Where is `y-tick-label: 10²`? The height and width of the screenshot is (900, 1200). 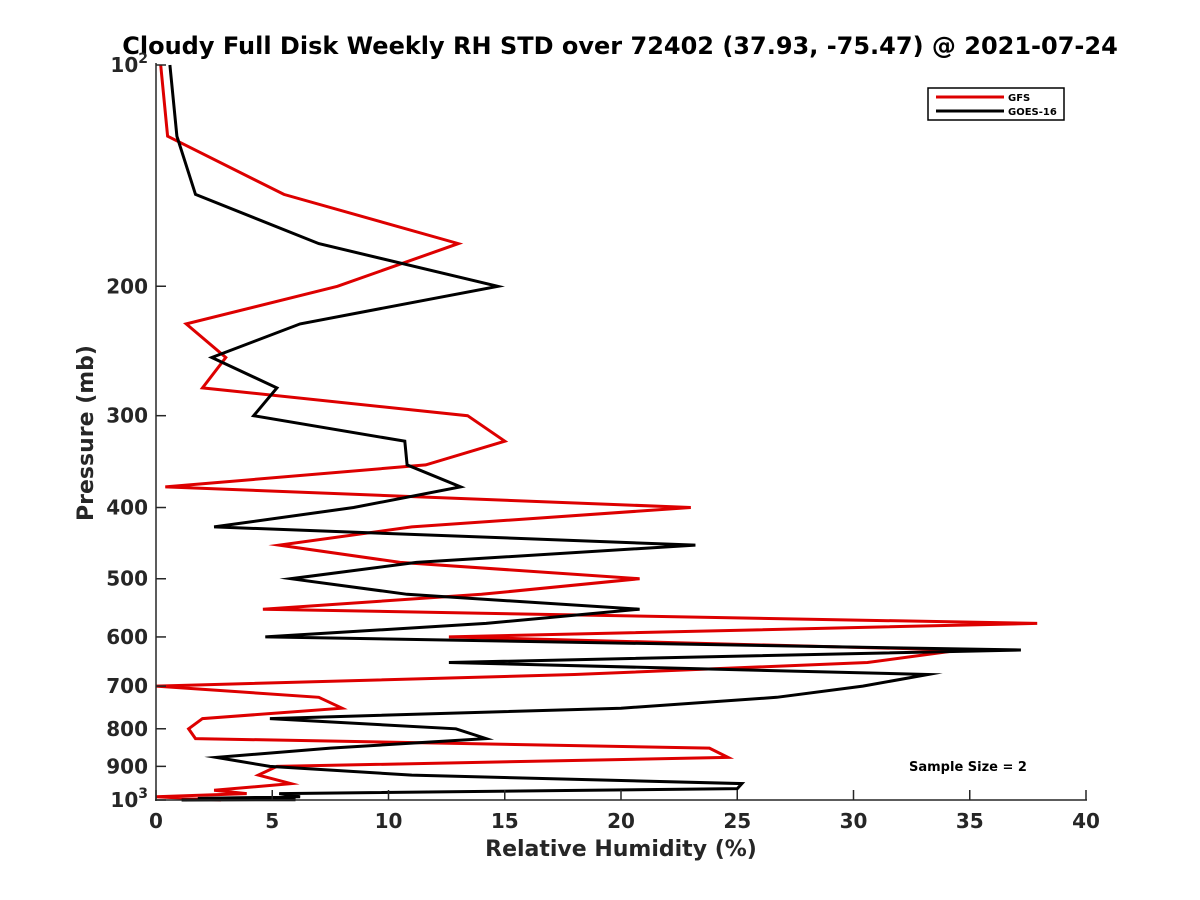 y-tick-label: 10² is located at coordinates (129, 64).